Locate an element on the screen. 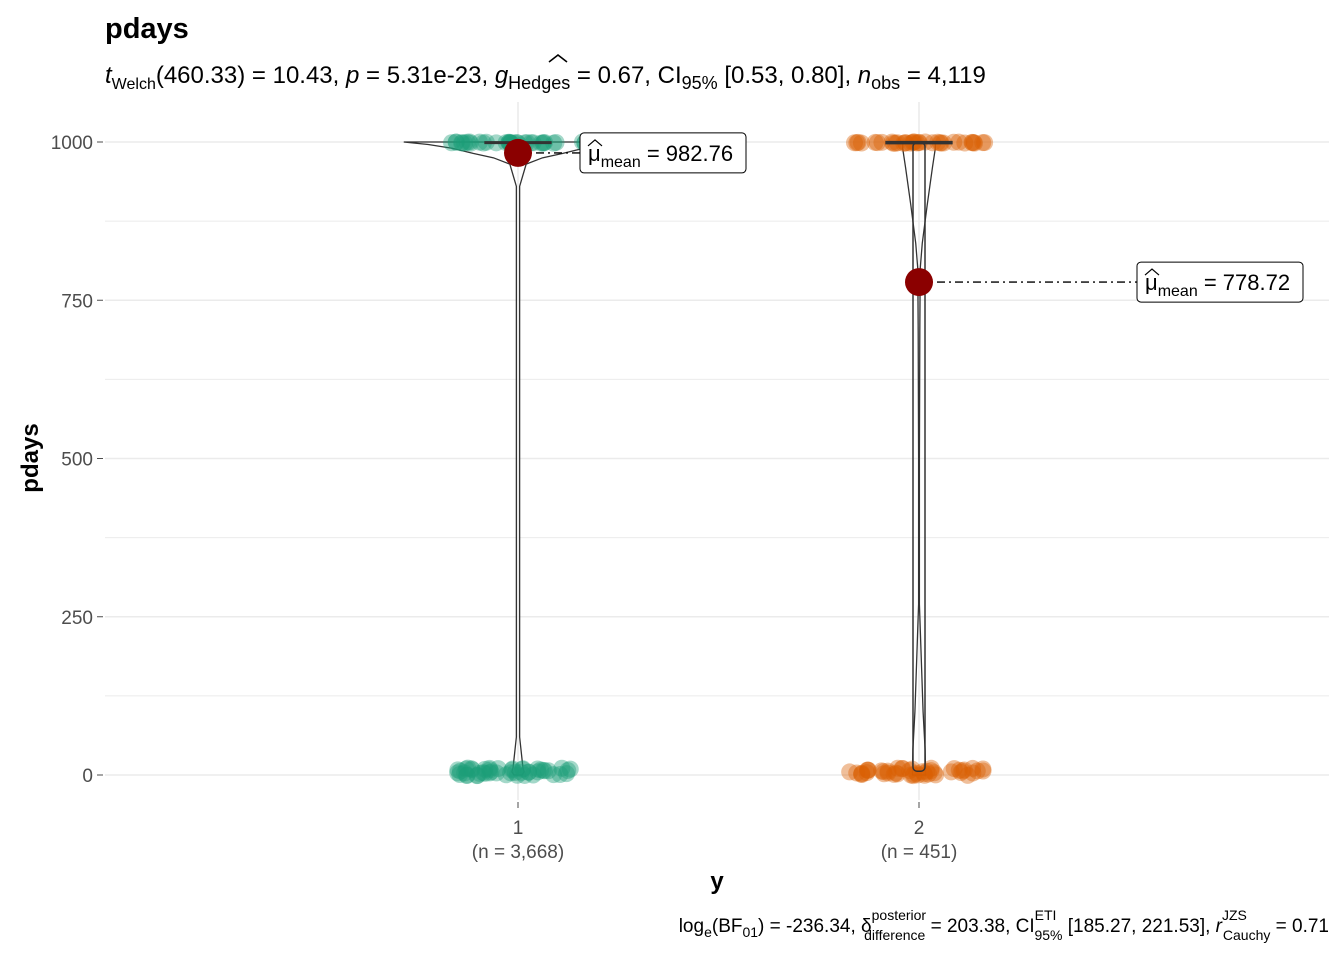 The height and width of the screenshot is (960, 1344). y-tick-label: 500 is located at coordinates (77, 460).